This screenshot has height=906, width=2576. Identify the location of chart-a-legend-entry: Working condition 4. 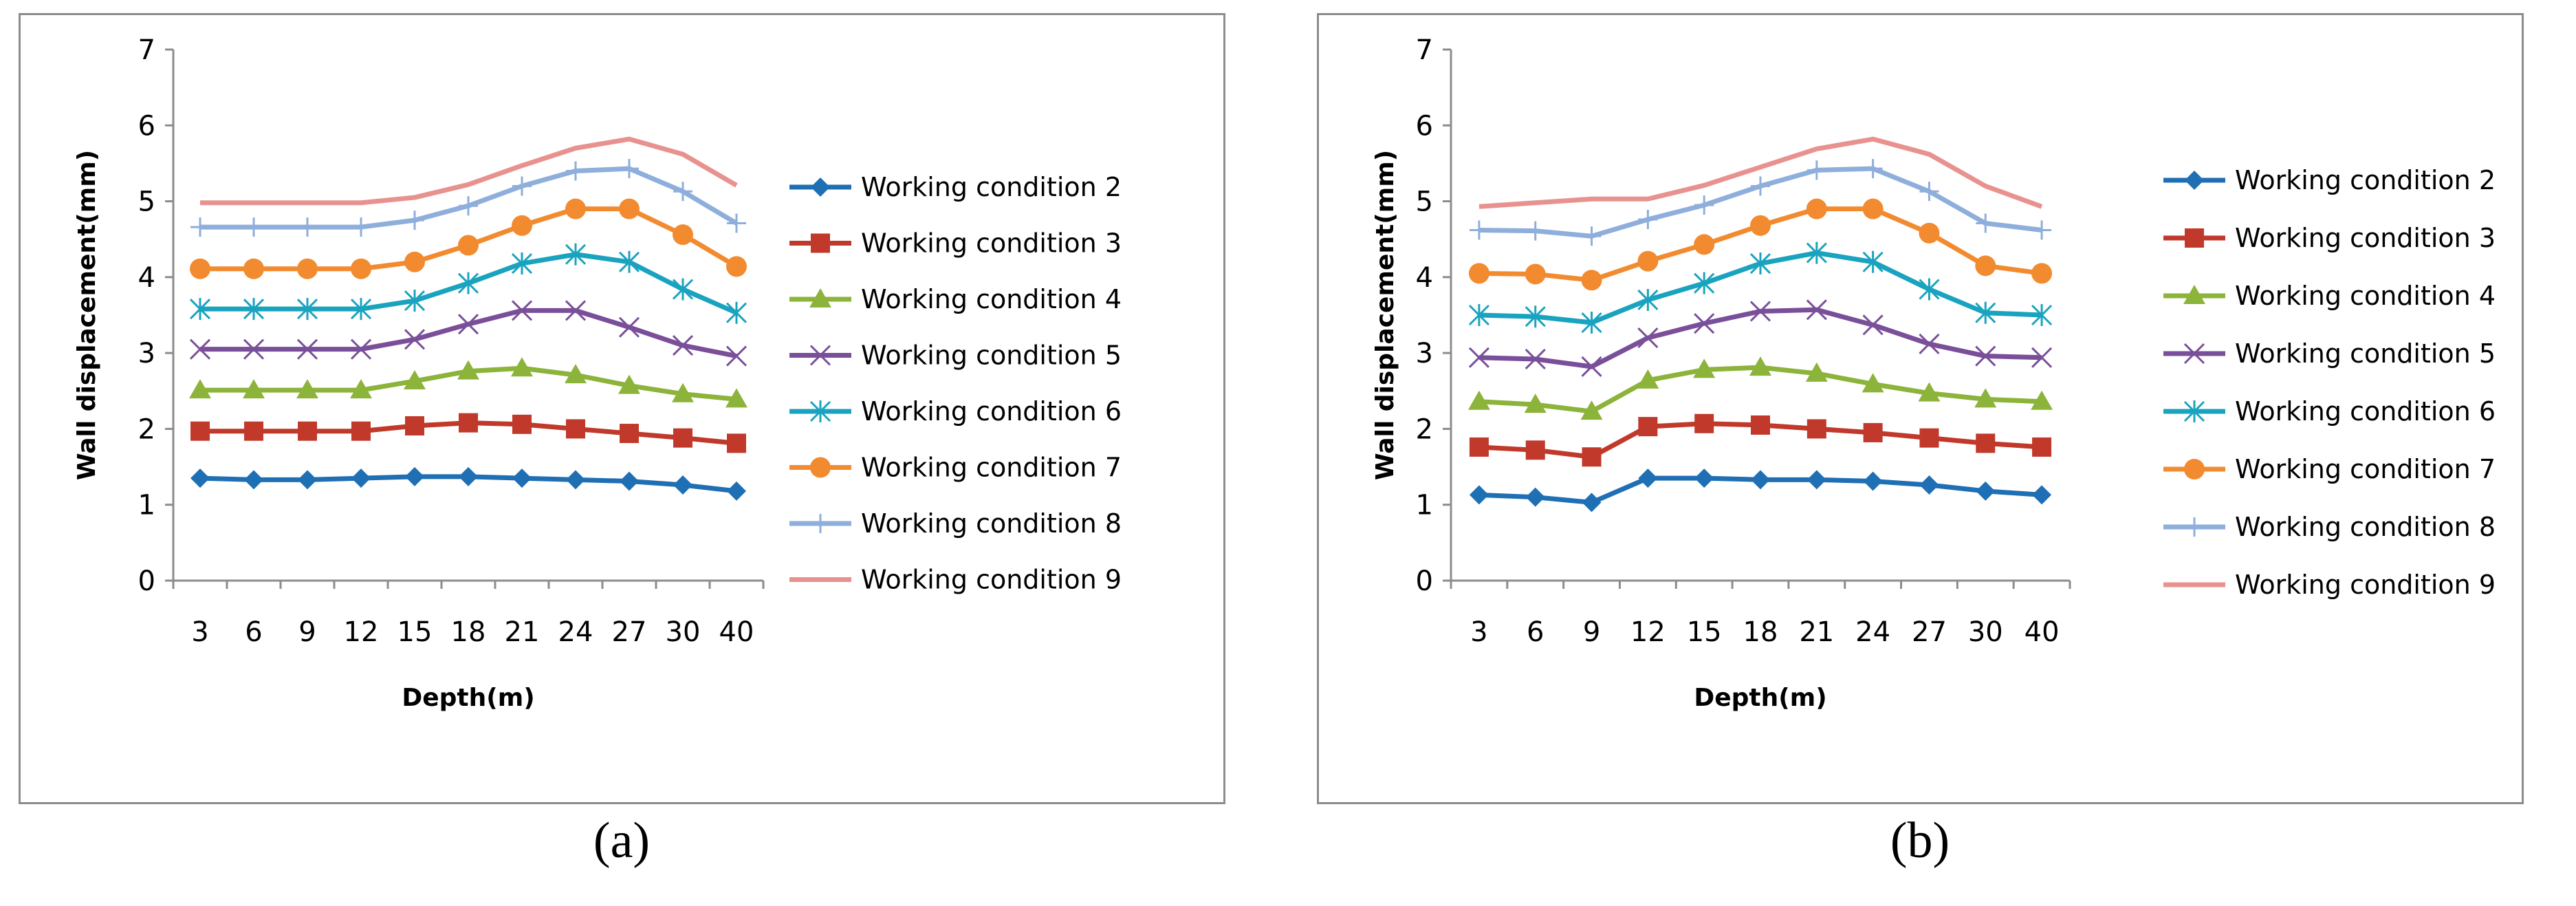
(956, 299).